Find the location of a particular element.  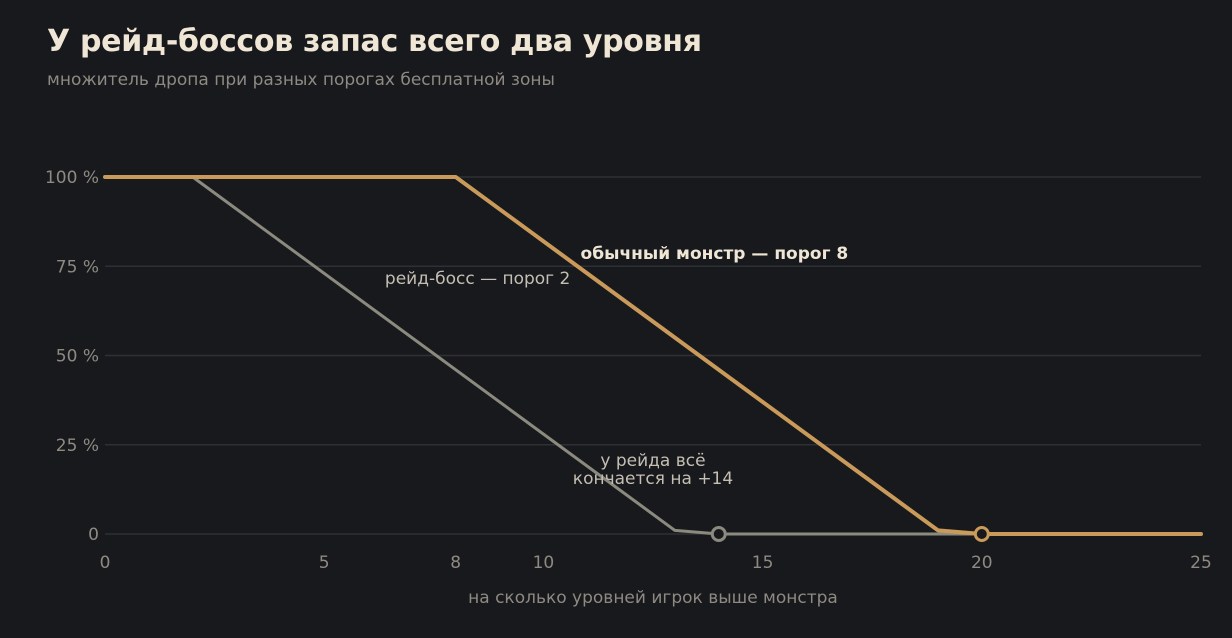

x-tick-label: 20 is located at coordinates (982, 563).